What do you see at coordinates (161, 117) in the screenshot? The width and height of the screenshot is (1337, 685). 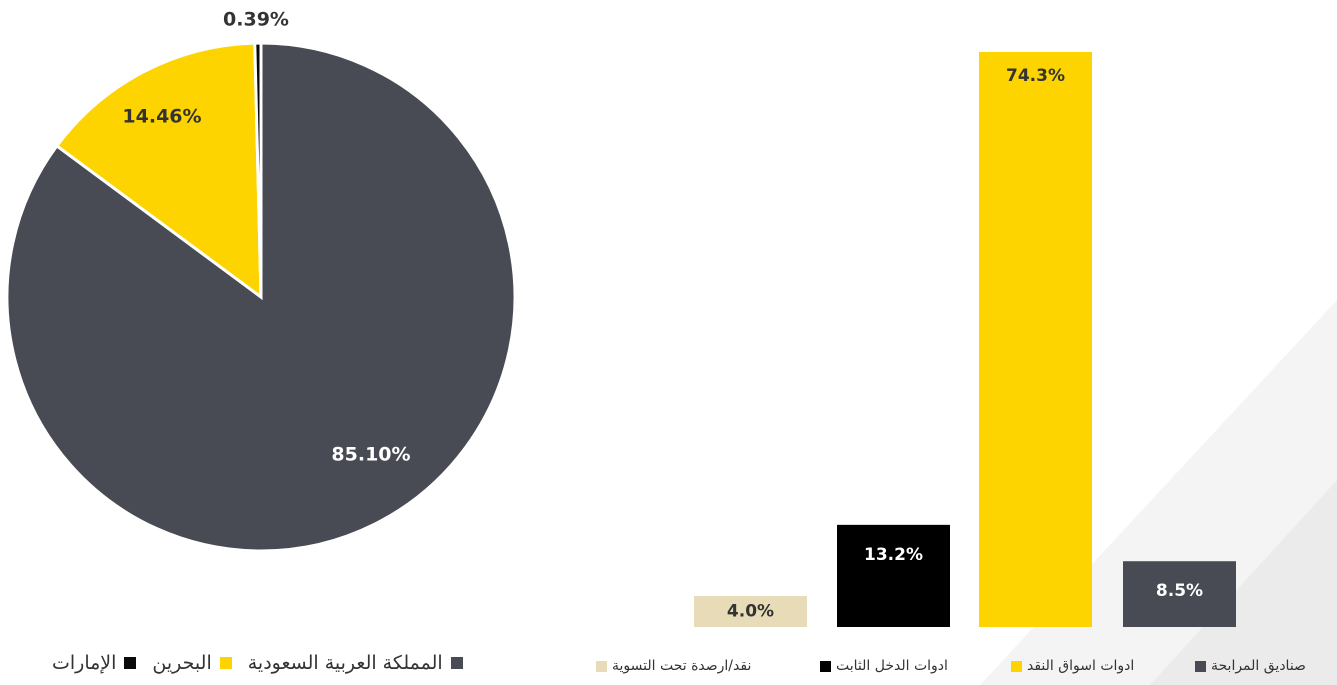 I see `pie-label-bahrain: 14.46%` at bounding box center [161, 117].